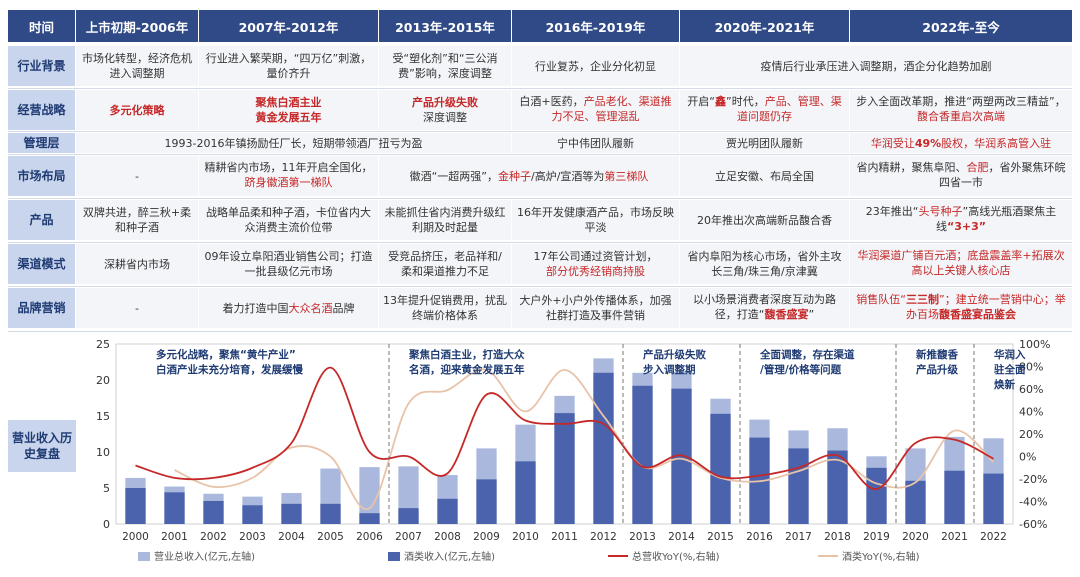  Describe the element at coordinates (881, 556) in the screenshot. I see `legend-label: 酒类YoY(%,右轴)` at that location.